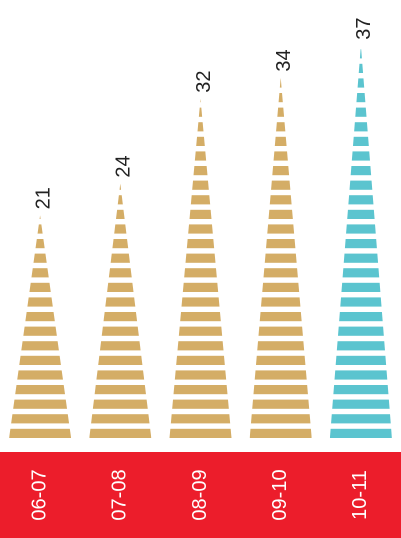  I want to click on category-label: 06-07, so click(39, 494).